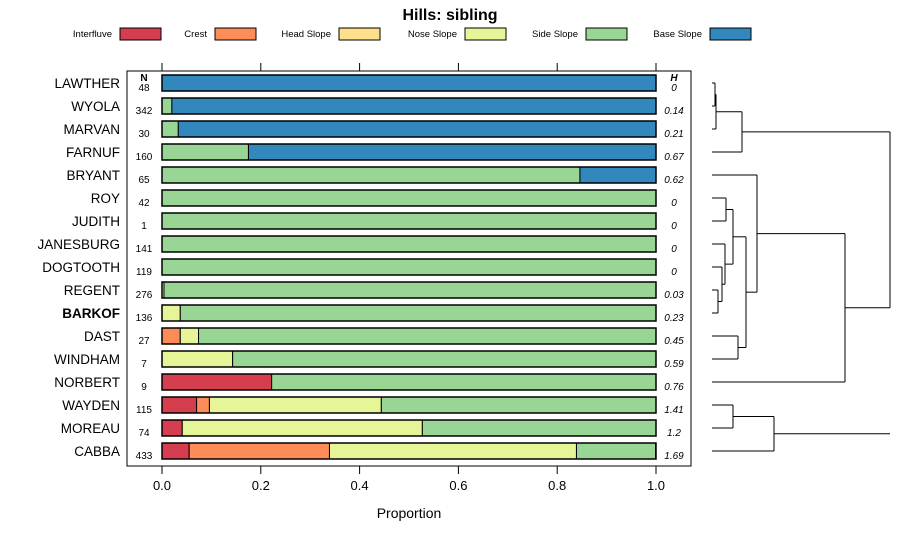 Image resolution: width=900 pixels, height=540 pixels. Describe the element at coordinates (144, 410) in the screenshot. I see `n-value: 115` at that location.